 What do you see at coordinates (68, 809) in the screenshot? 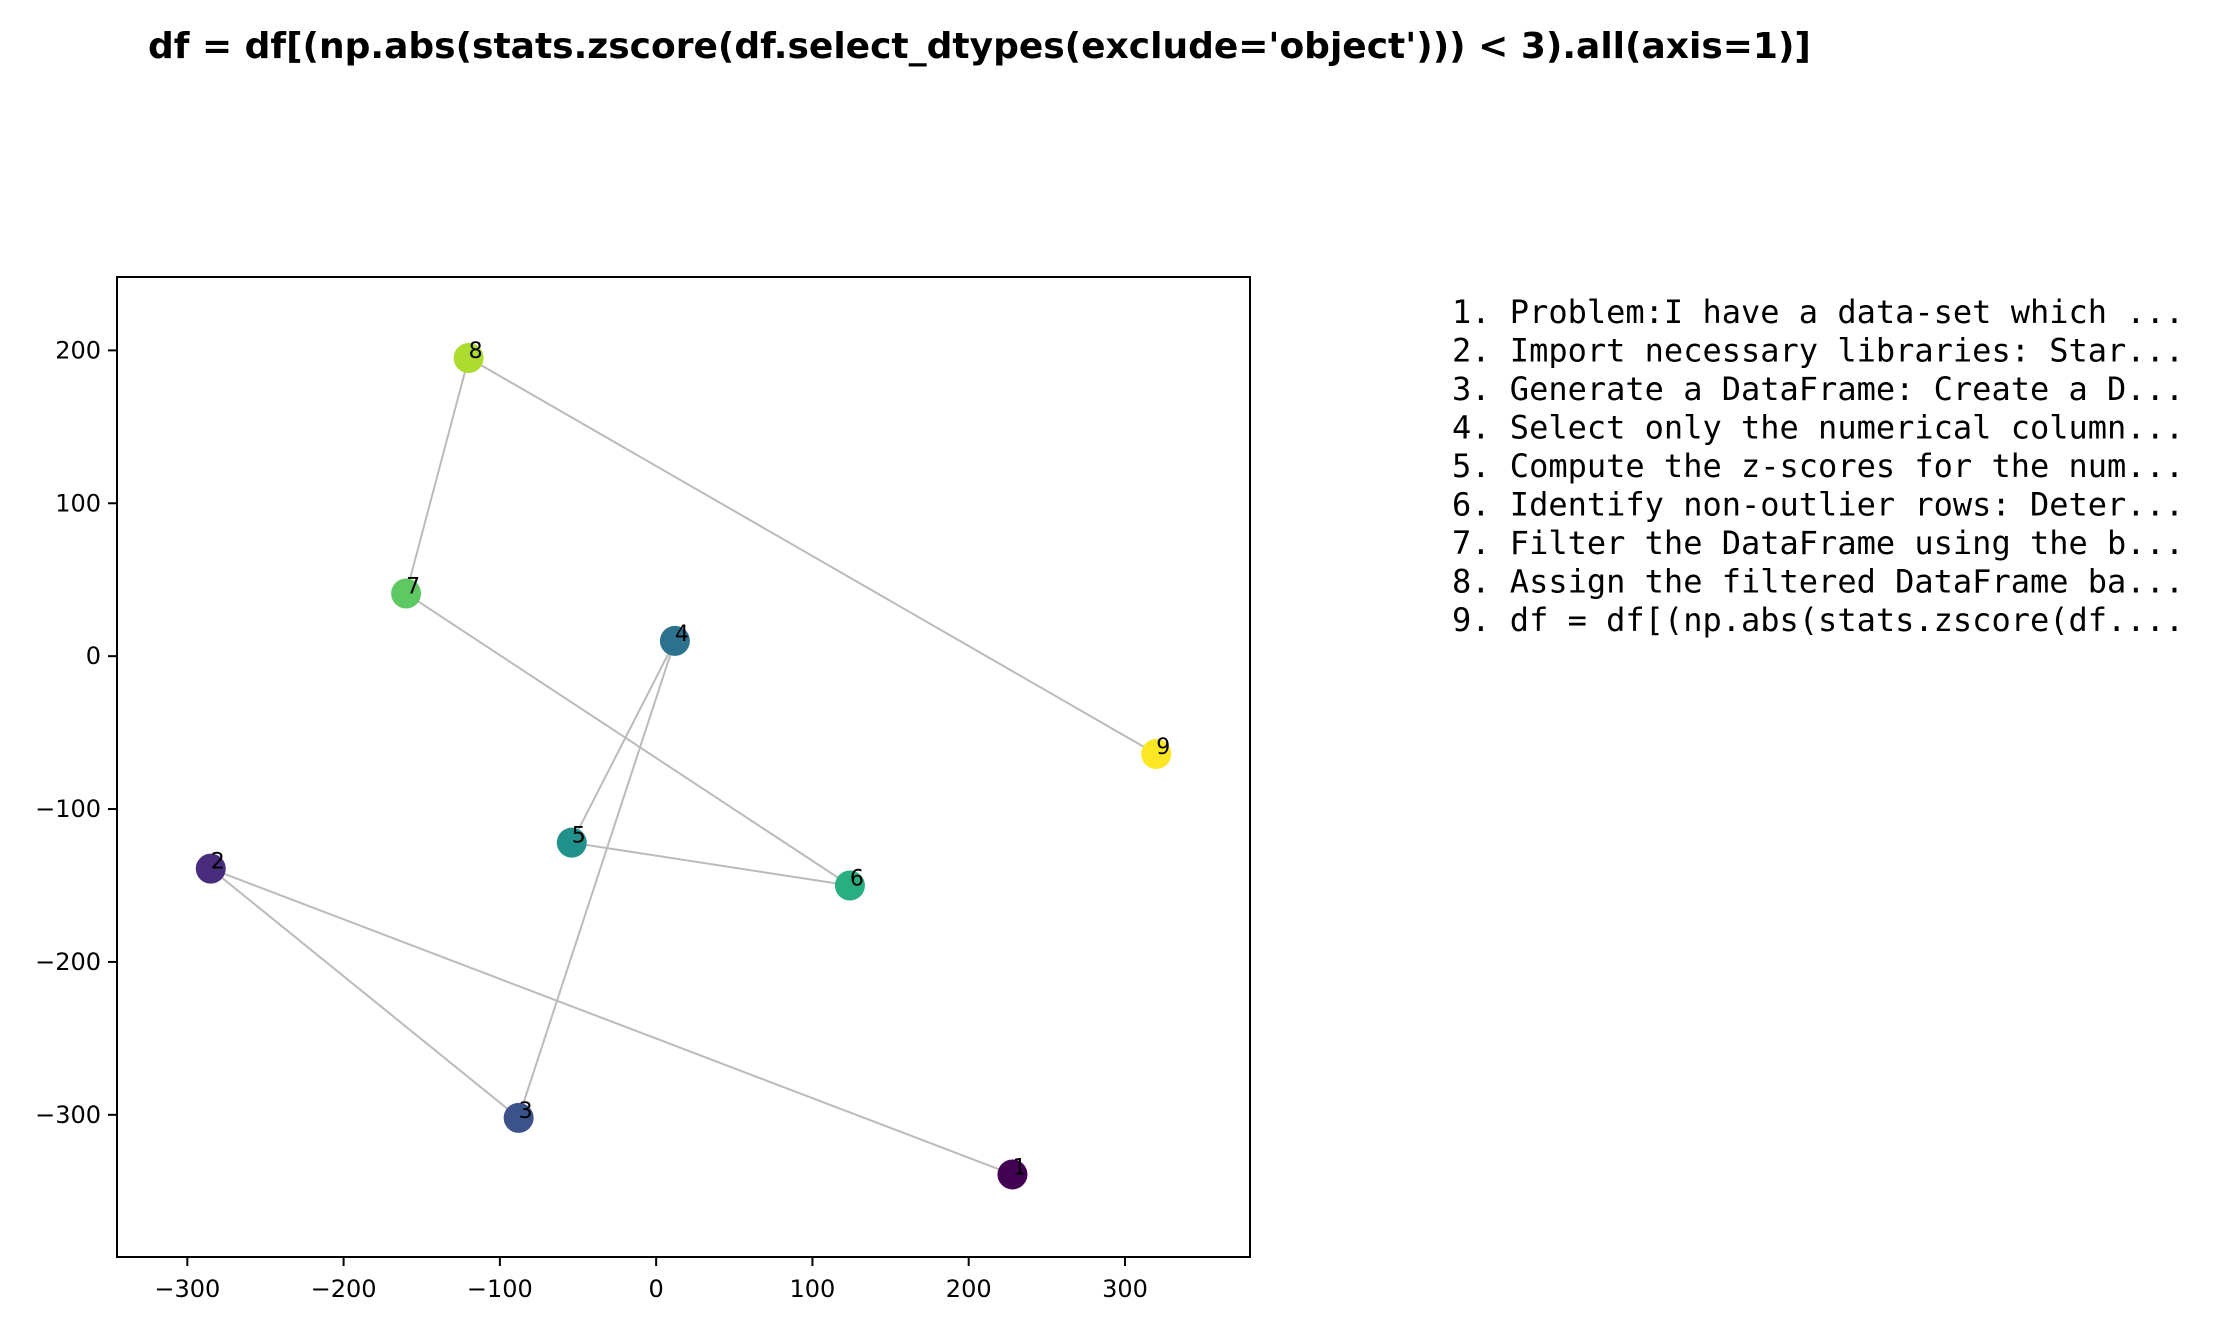
I see `y-tick-label: −100` at bounding box center [68, 809].